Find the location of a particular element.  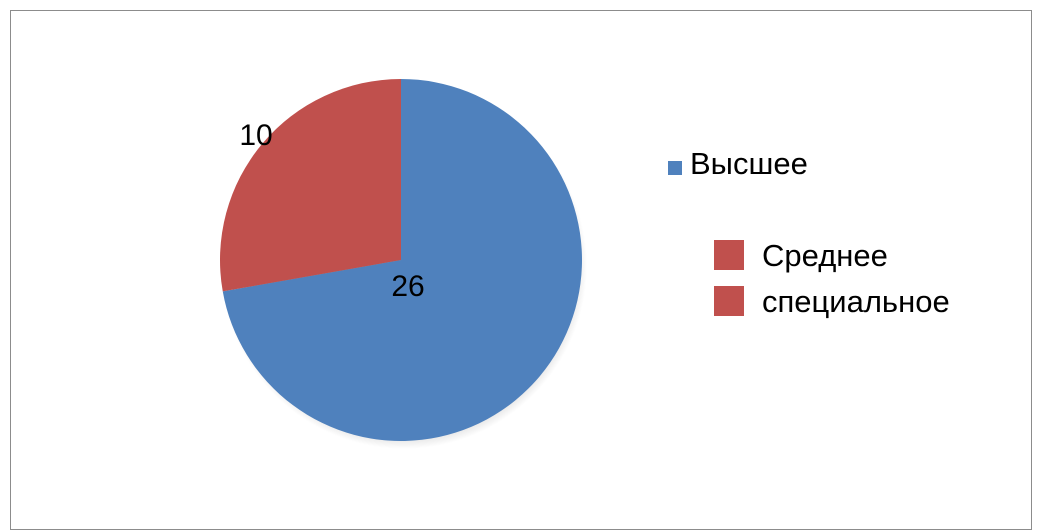

pie-slice-srednee-spetsialnoe is located at coordinates (310, 185).